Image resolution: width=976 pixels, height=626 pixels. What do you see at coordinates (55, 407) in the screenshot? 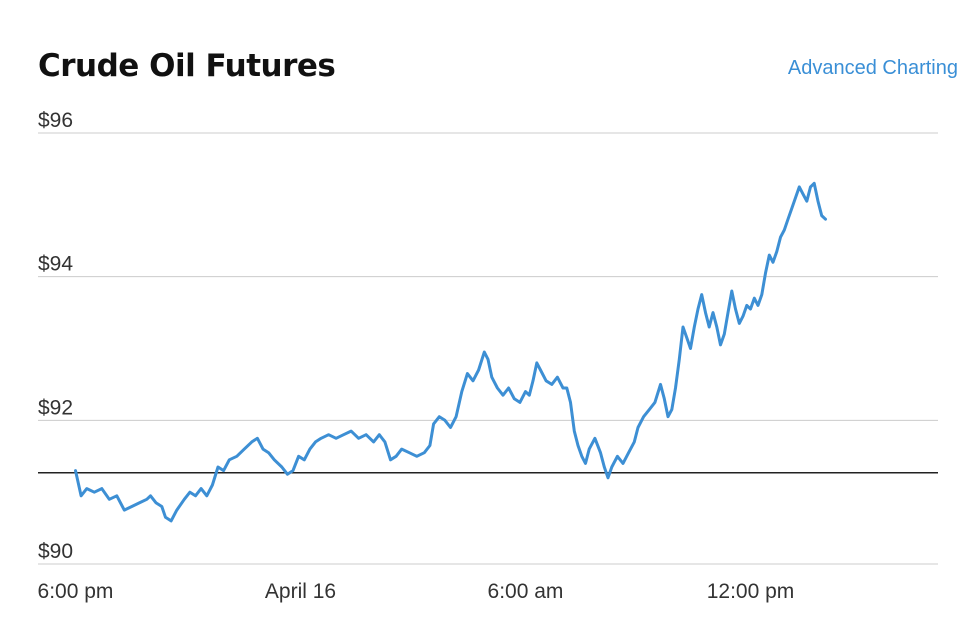
I see `y-tick-label: $92` at bounding box center [55, 407].